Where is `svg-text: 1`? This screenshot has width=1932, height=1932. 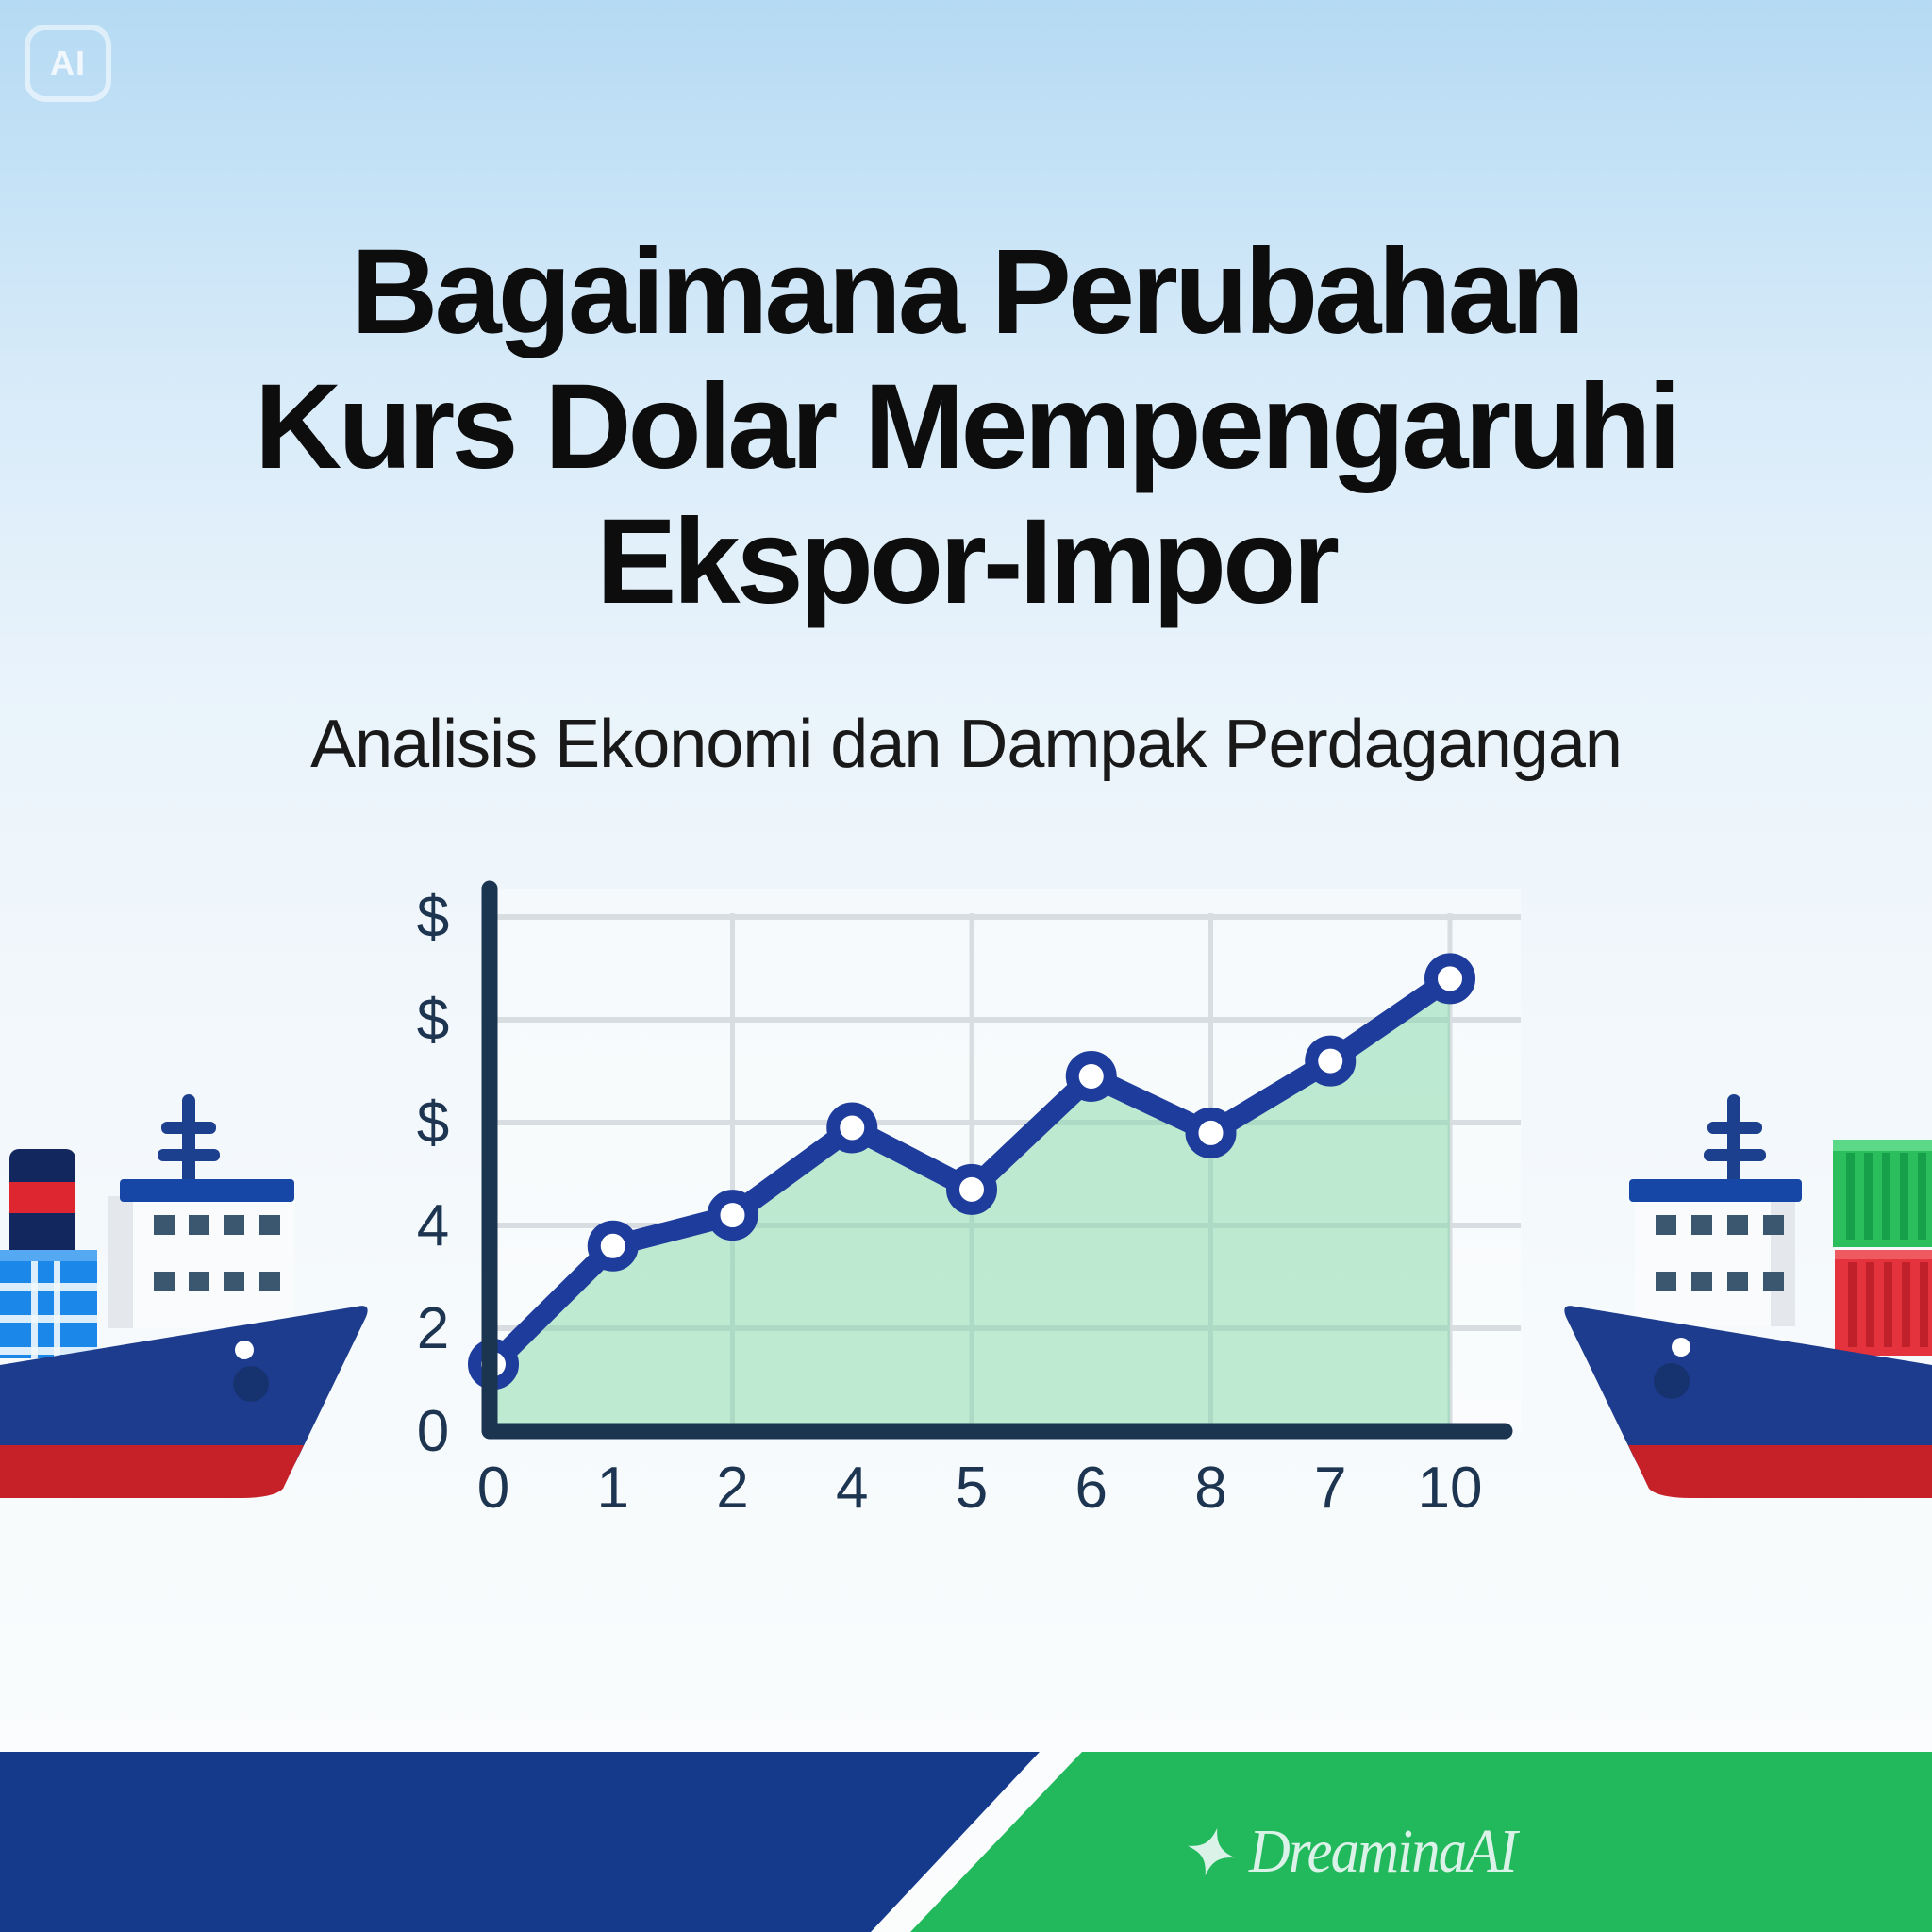
svg-text: 1 is located at coordinates (613, 1488).